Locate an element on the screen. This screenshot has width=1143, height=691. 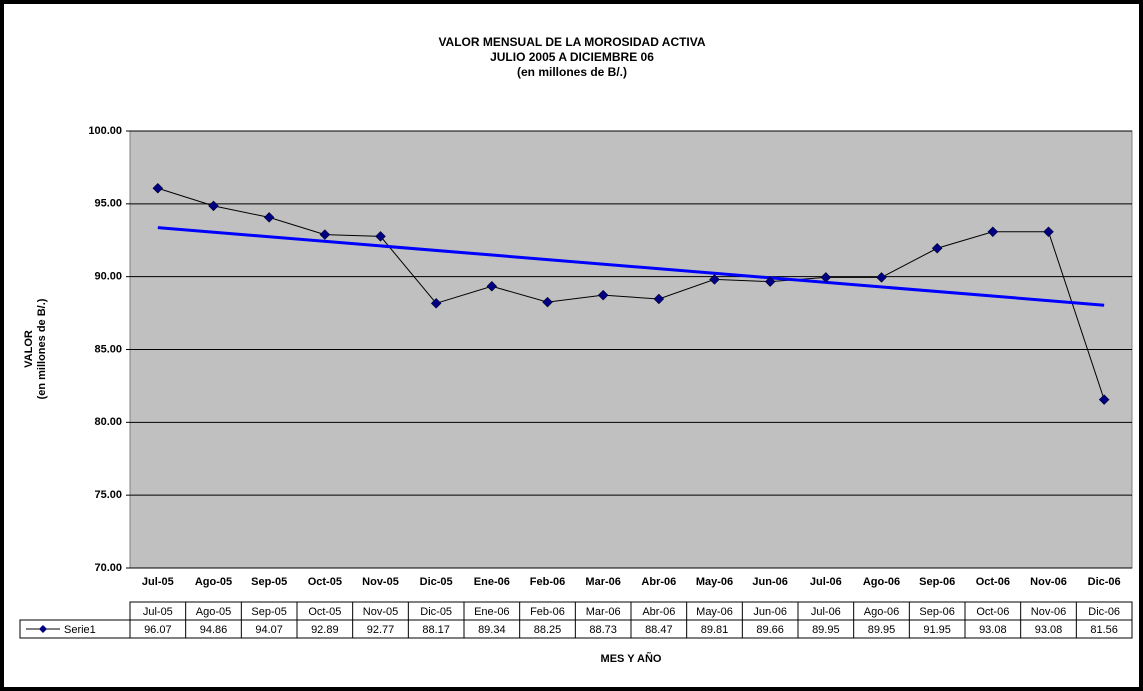
legend-marker is located at coordinates (43, 629).